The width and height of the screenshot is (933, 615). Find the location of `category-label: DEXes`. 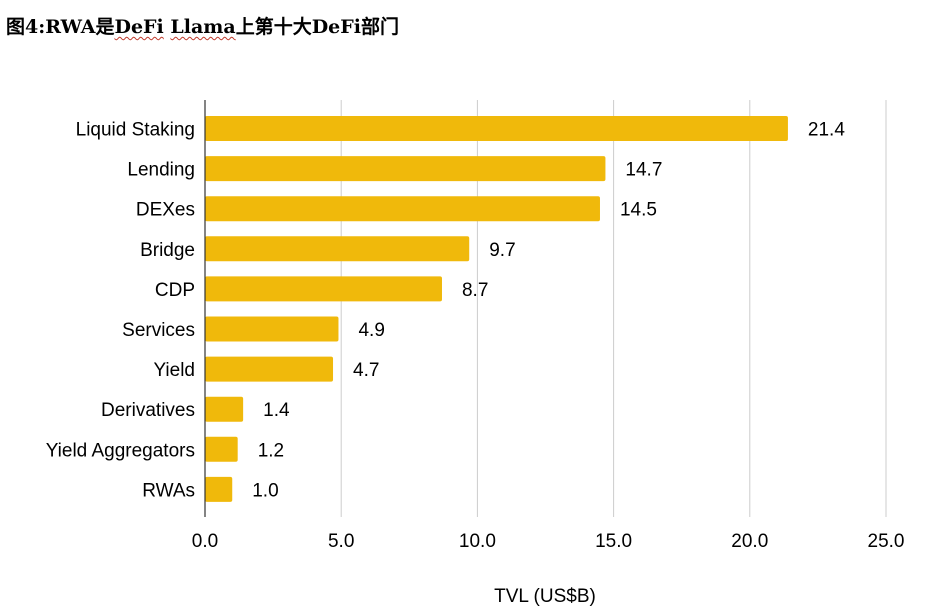

category-label: DEXes is located at coordinates (165, 210).